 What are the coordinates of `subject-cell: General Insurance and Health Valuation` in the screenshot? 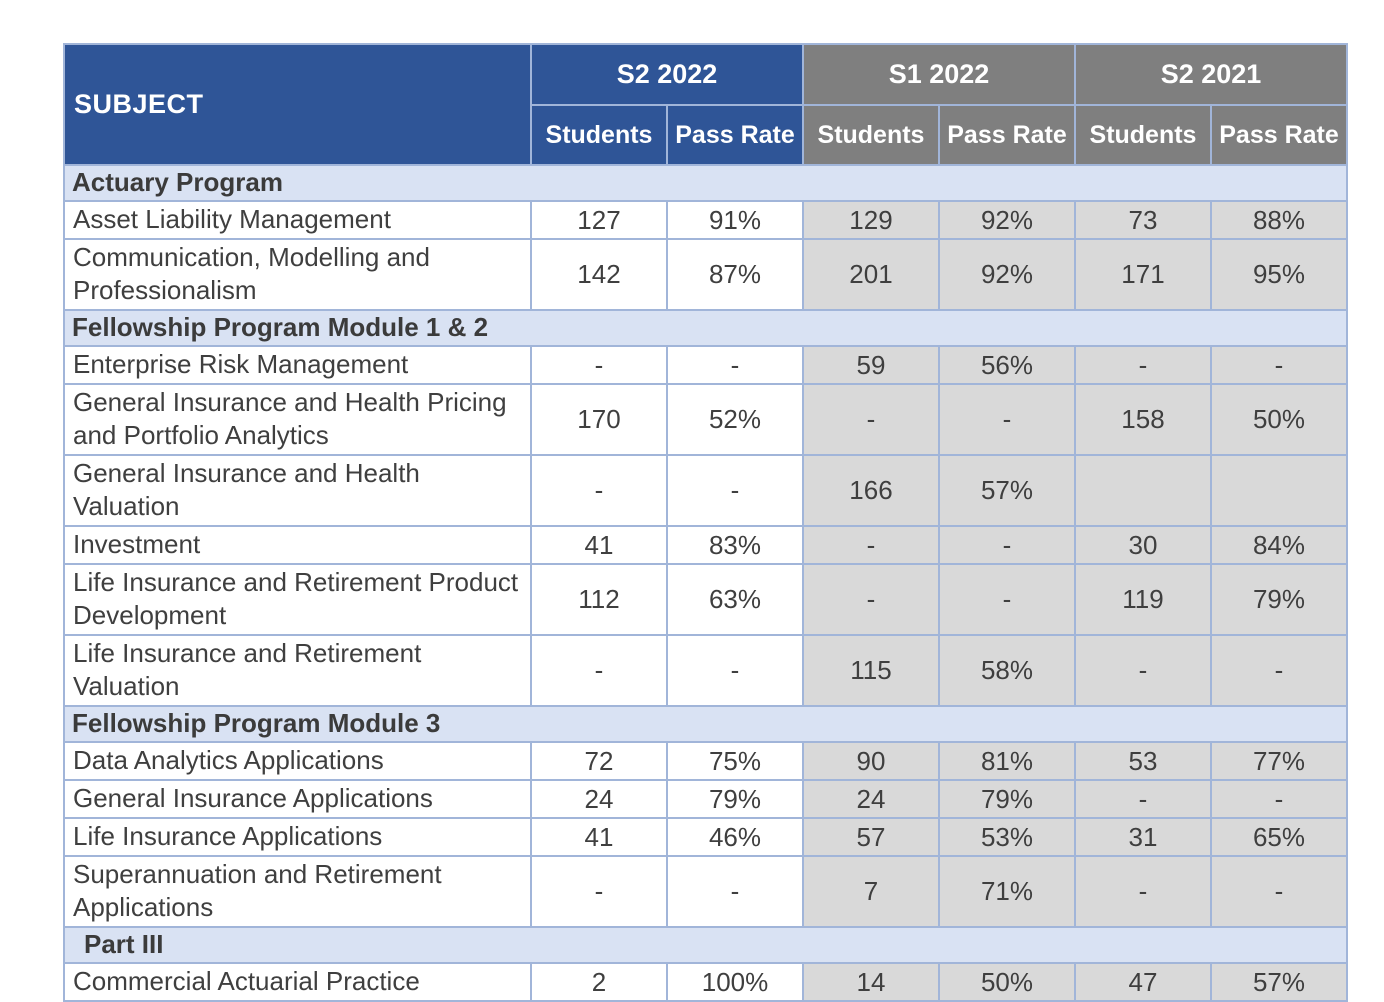 It's located at (297, 490).